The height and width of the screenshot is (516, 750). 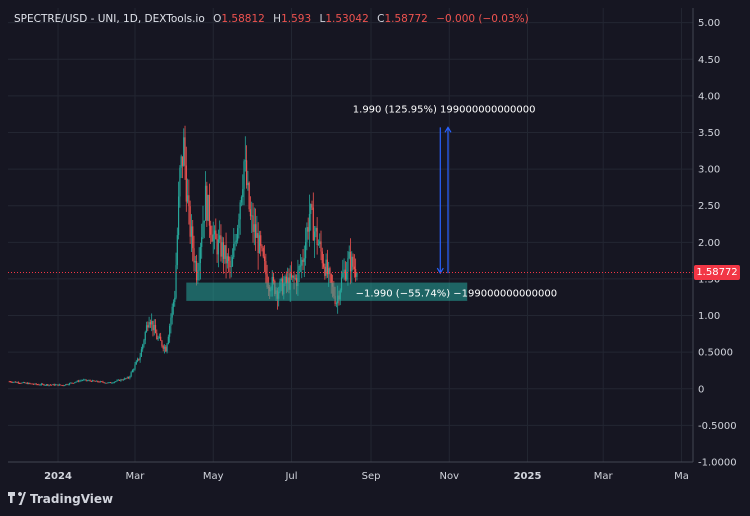 I want to click on y-tick-label: 1.00, so click(x=709, y=316).